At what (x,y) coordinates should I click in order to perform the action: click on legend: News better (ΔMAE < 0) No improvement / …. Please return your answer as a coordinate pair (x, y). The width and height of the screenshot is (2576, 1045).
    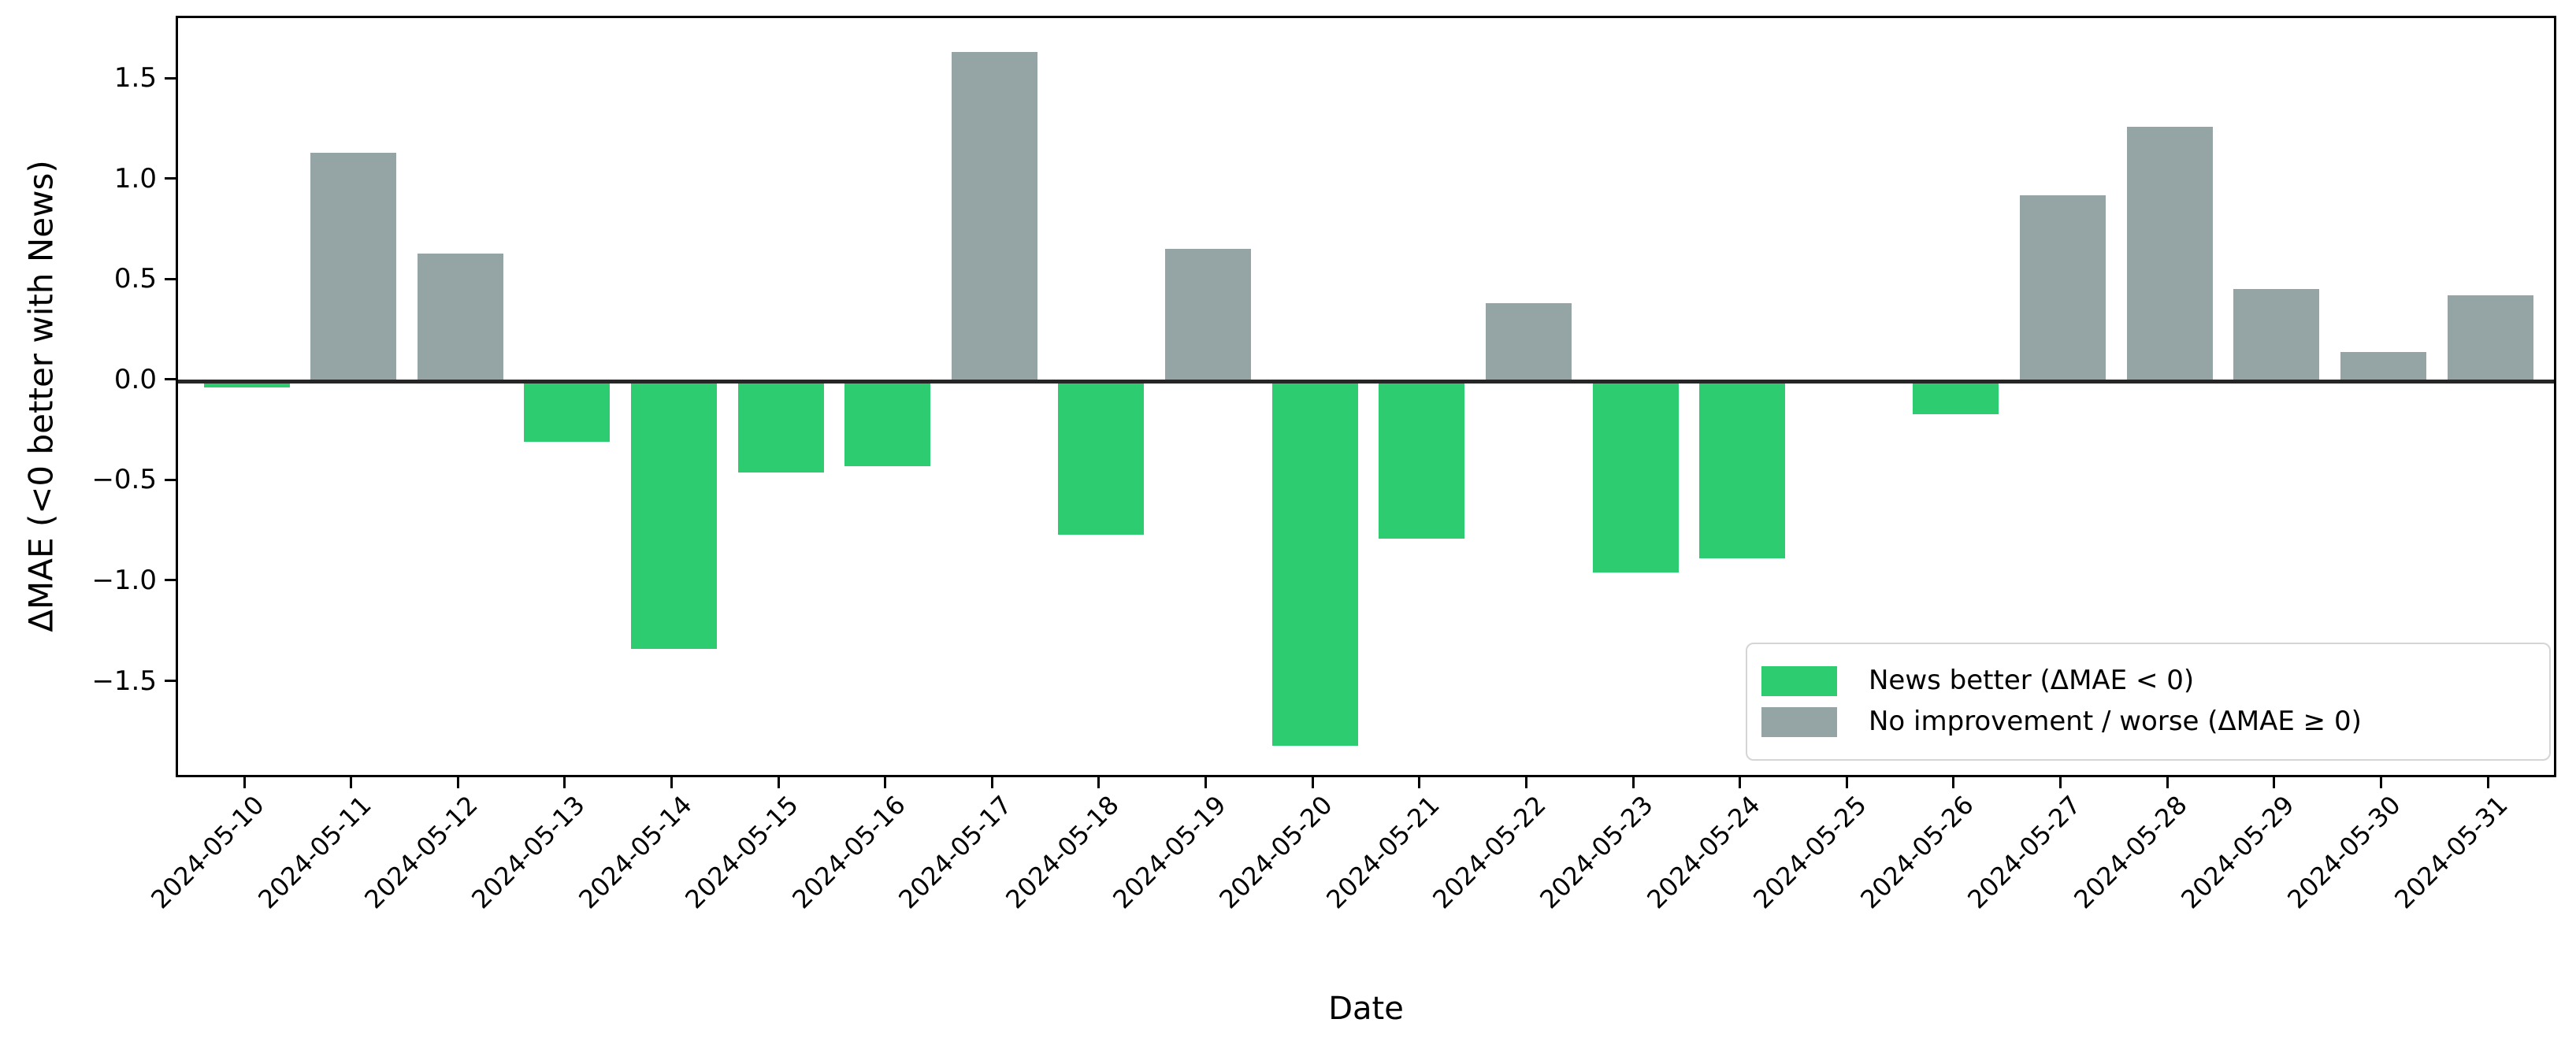
    Looking at the image, I should click on (2148, 702).